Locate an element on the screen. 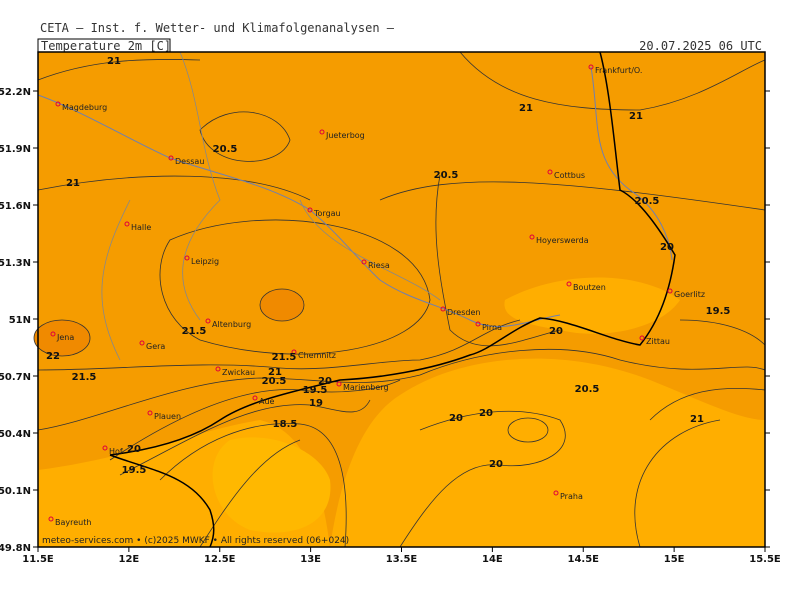  y-tick-label: 50.4N is located at coordinates (15, 434).